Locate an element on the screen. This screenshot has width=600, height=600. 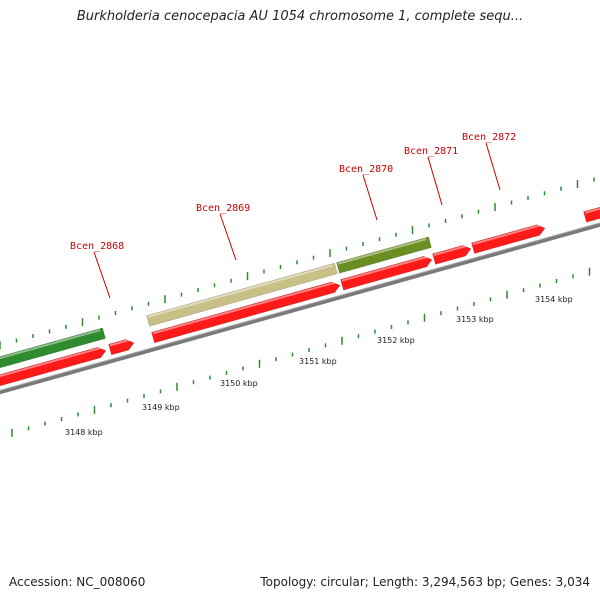
gene-bar-khaki is located at coordinates (242, 294).